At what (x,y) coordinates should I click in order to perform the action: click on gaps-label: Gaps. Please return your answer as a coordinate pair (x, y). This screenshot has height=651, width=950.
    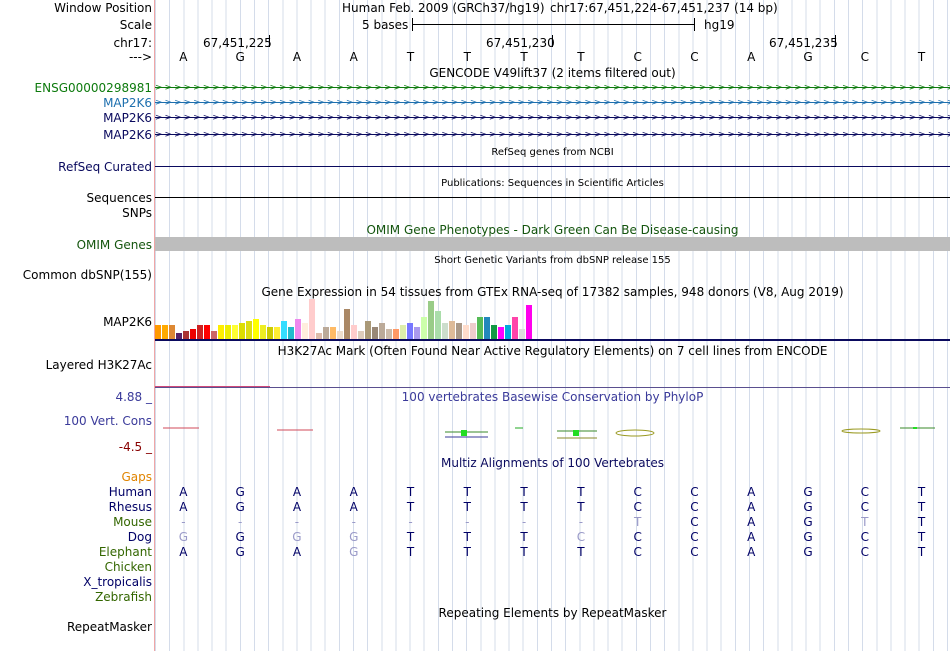
    Looking at the image, I should click on (136, 477).